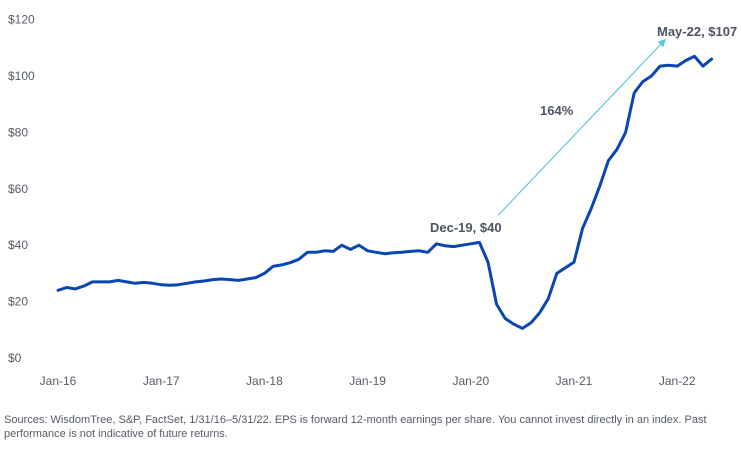 The width and height of the screenshot is (741, 449). What do you see at coordinates (18, 132) in the screenshot?
I see `y-tick-label: $80` at bounding box center [18, 132].